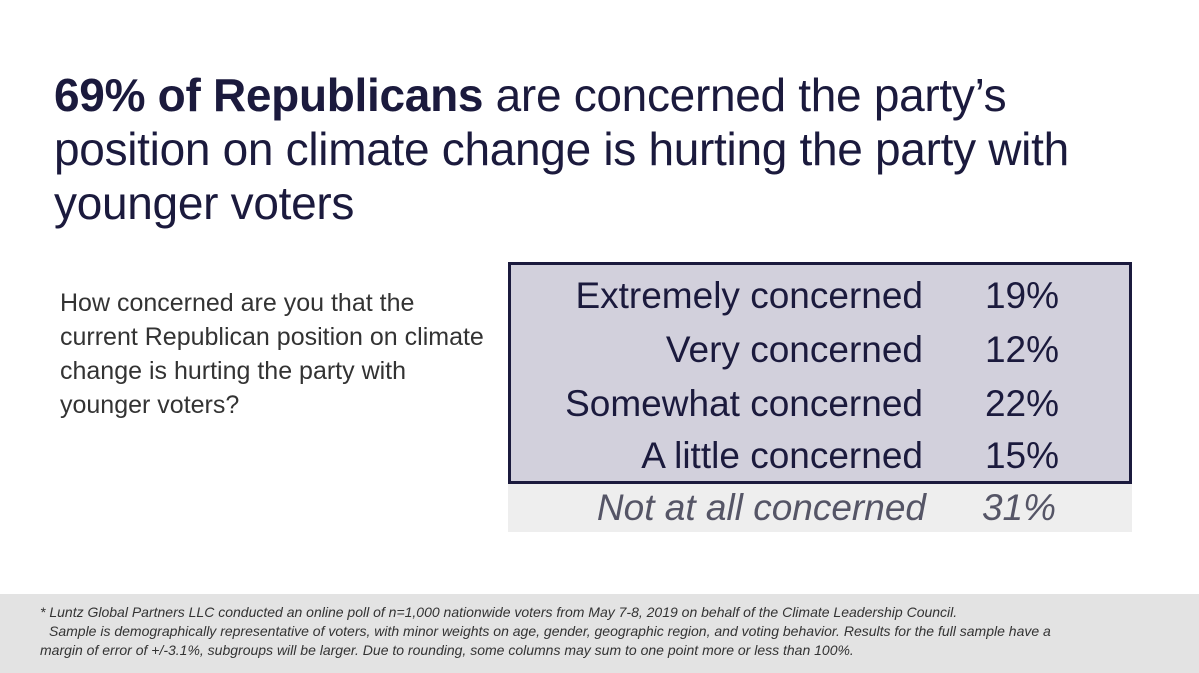 The image size is (1199, 673). Describe the element at coordinates (749, 295) in the screenshot. I see `category-label: Extremely concerned` at that location.